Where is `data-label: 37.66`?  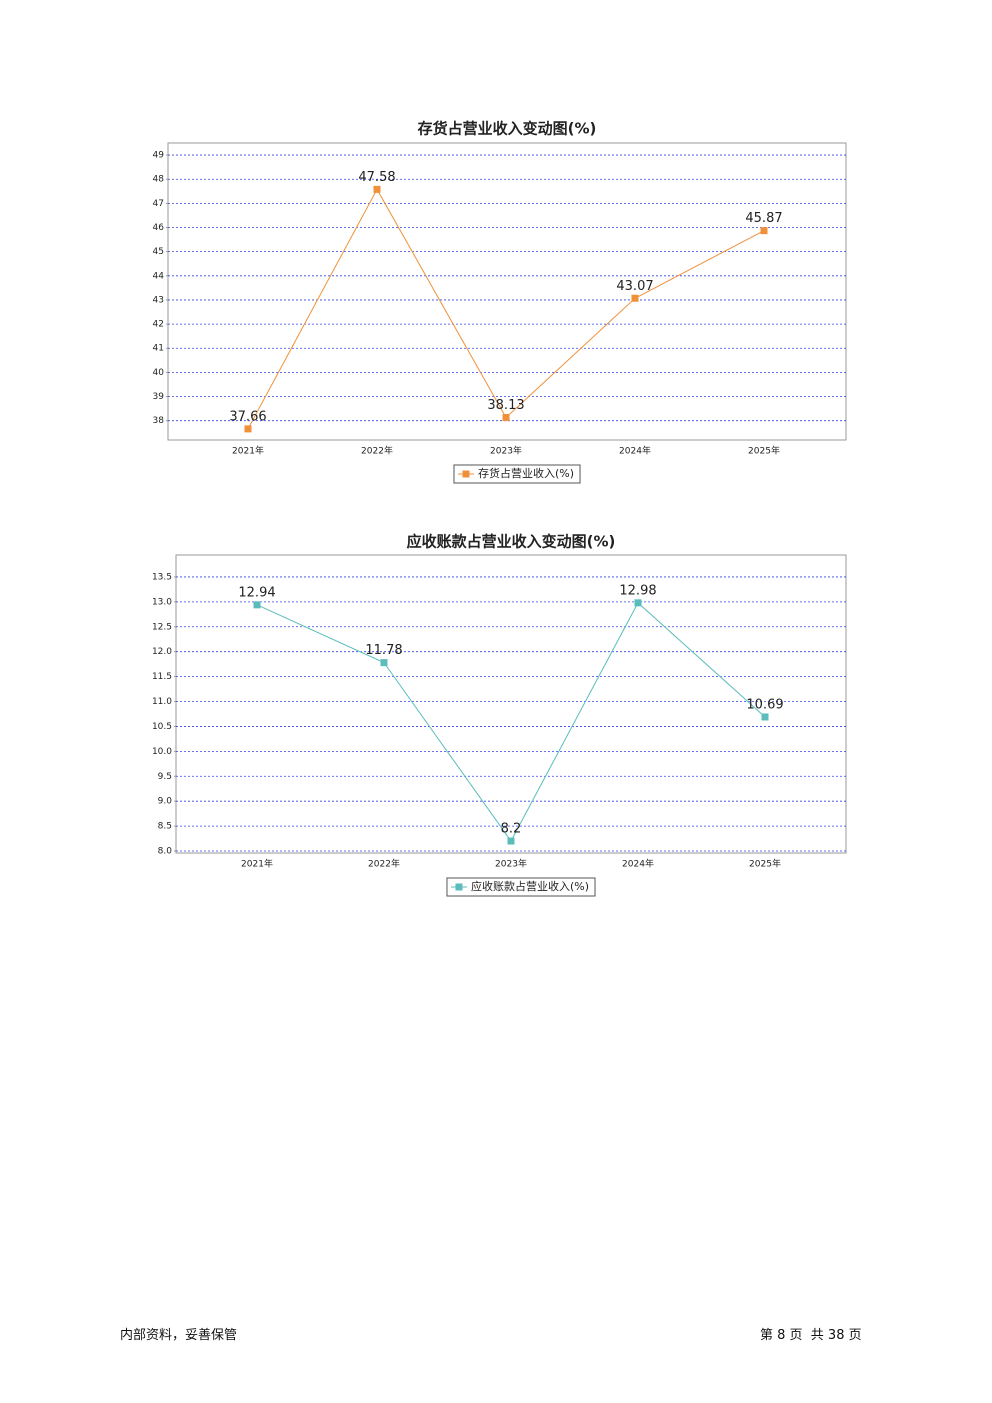 data-label: 37.66 is located at coordinates (247, 416).